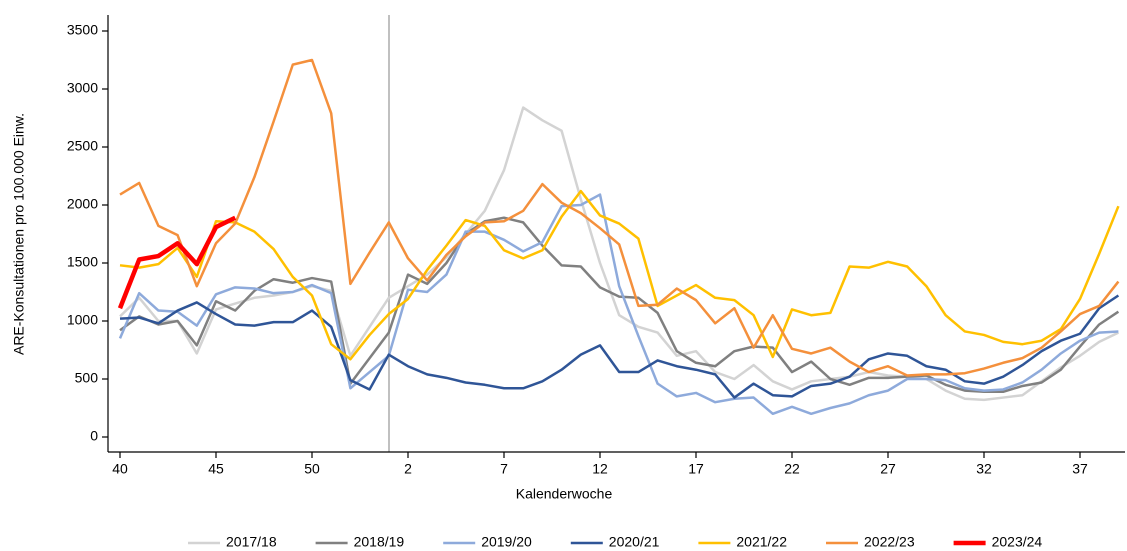 The width and height of the screenshot is (1127, 551). What do you see at coordinates (82, 146) in the screenshot?
I see `y-tick-label: 2500` at bounding box center [82, 146].